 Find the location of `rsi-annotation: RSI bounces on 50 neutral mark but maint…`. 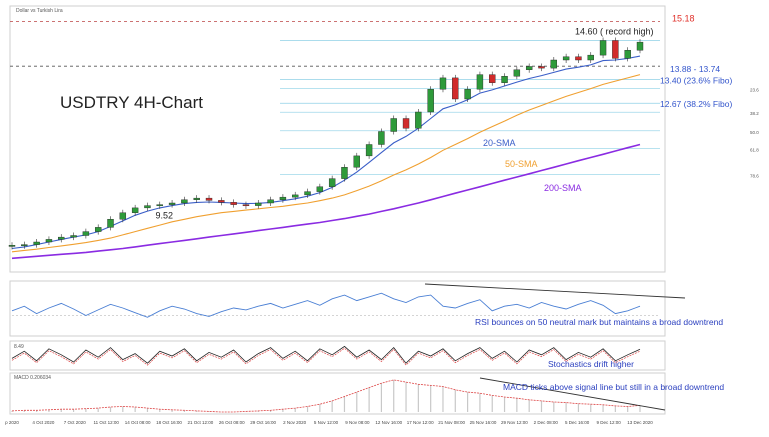

rsi-annotation: RSI bounces on 50 neutral mark but maint… is located at coordinates (599, 322).